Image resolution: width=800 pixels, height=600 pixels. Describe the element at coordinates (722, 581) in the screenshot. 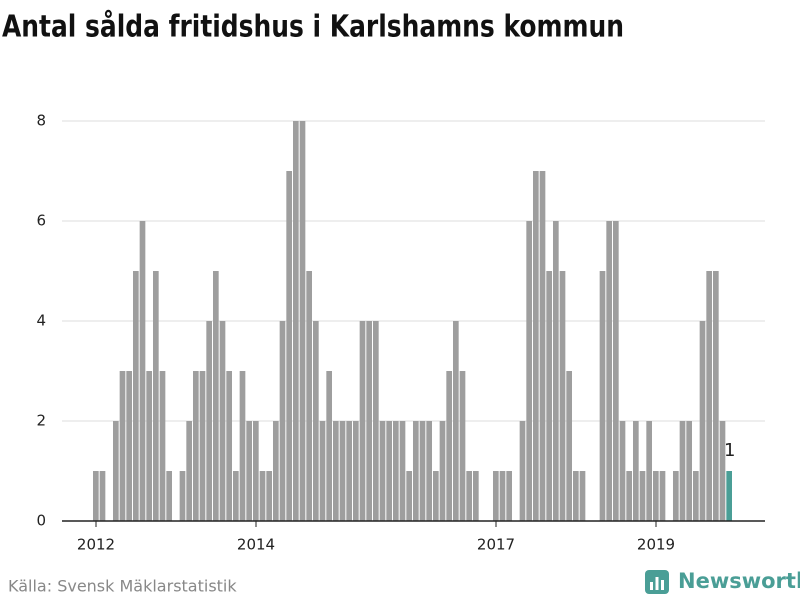

I see `brand-logo: Newsworthy` at that location.